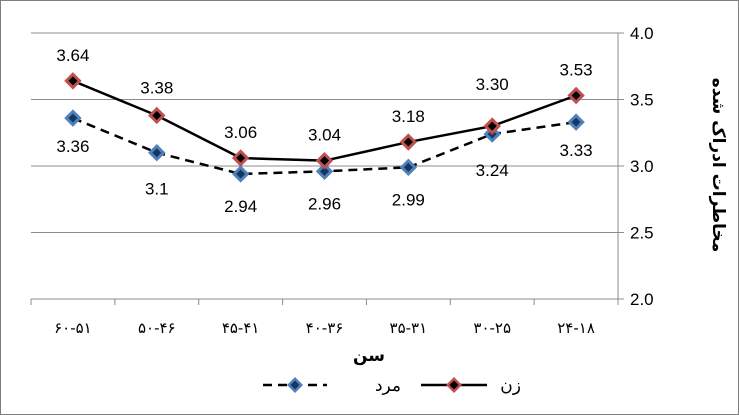  What do you see at coordinates (324, 135) in the screenshot?
I see `data-label-women: 3.04` at bounding box center [324, 135].